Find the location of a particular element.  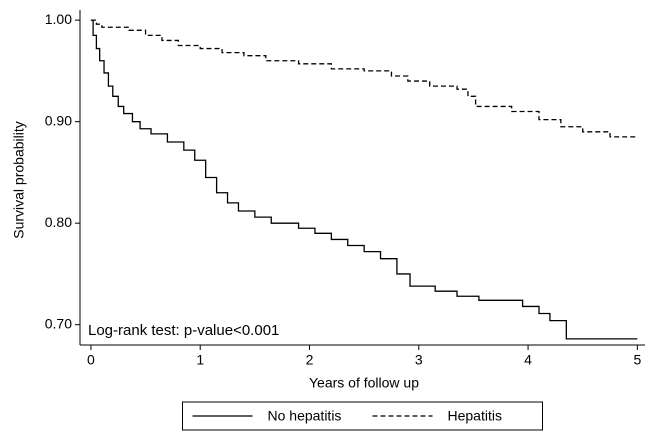

y-tick-label: 0.70 is located at coordinates (58, 323).